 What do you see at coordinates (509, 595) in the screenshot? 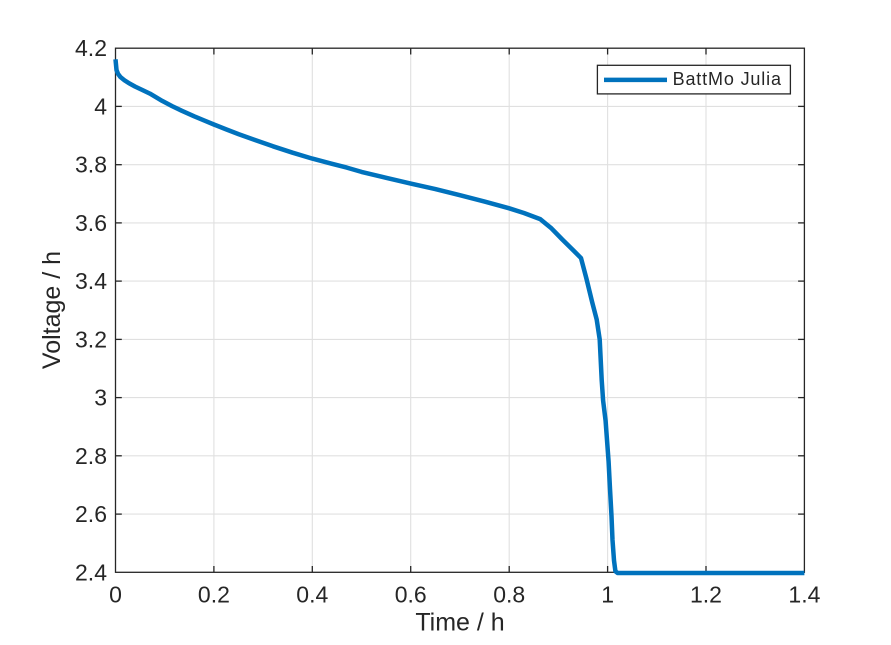
I see `svg-text: 0.8` at bounding box center [509, 595].